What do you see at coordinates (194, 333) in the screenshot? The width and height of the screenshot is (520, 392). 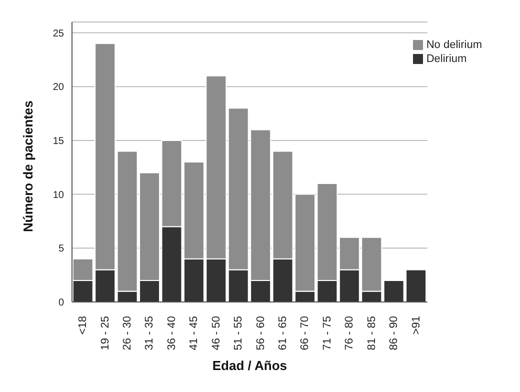 I see `x-tick-label: 41 - 45` at bounding box center [194, 333].